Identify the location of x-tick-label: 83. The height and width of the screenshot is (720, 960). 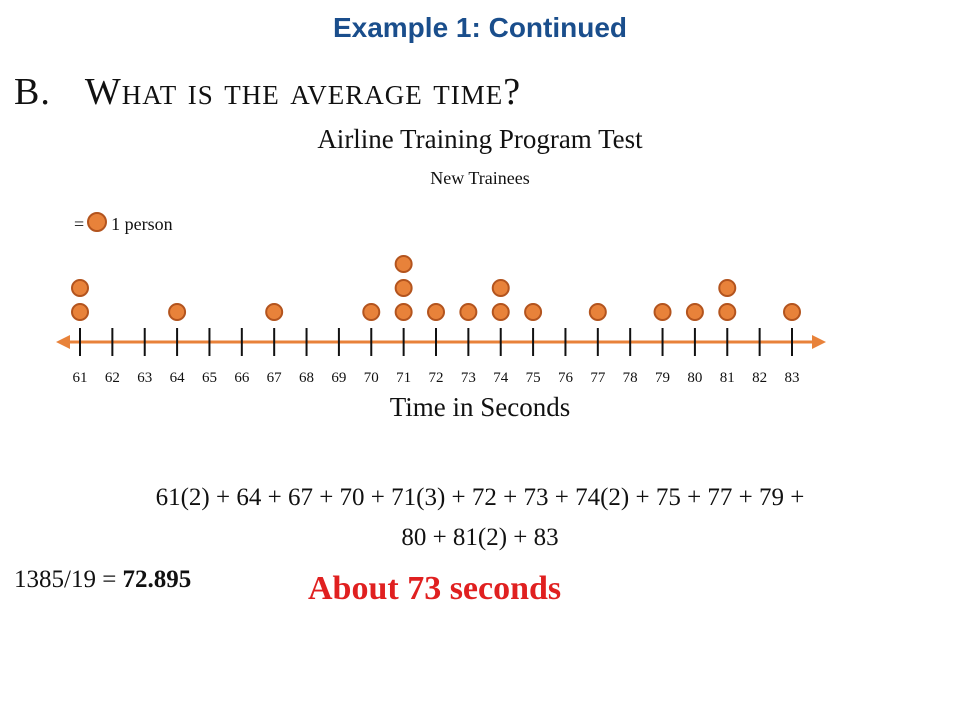
(792, 378).